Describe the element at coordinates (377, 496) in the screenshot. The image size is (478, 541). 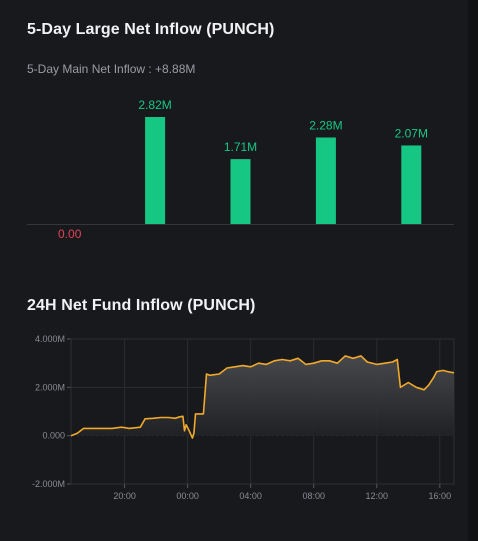
I see `x-tick-label: 12:00` at that location.